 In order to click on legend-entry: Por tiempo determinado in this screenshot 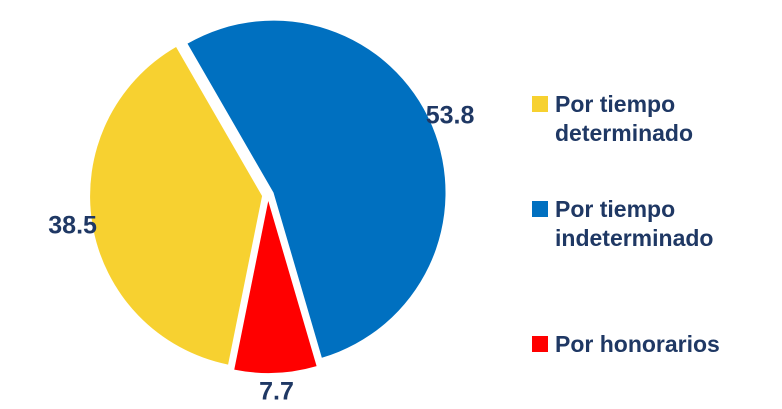, I will do `click(654, 119)`.